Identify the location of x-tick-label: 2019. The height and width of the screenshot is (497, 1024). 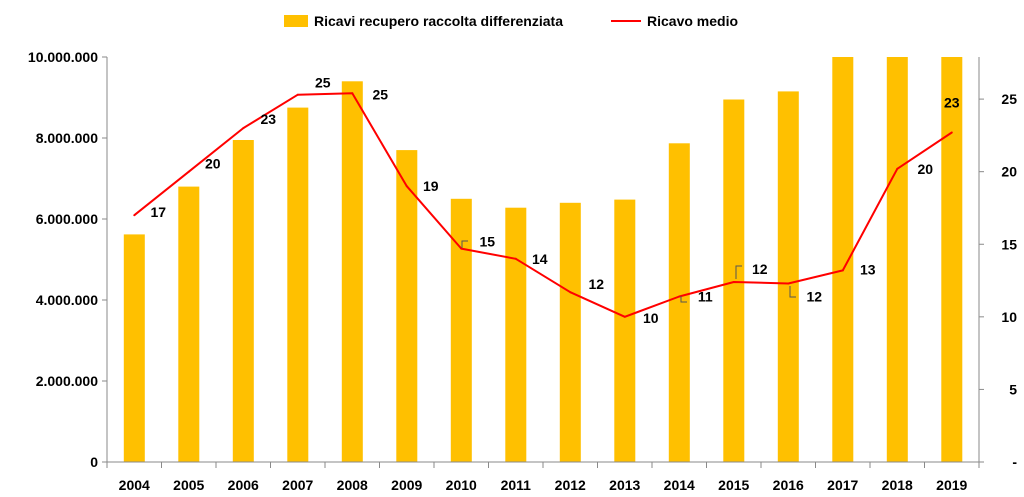
(951, 485).